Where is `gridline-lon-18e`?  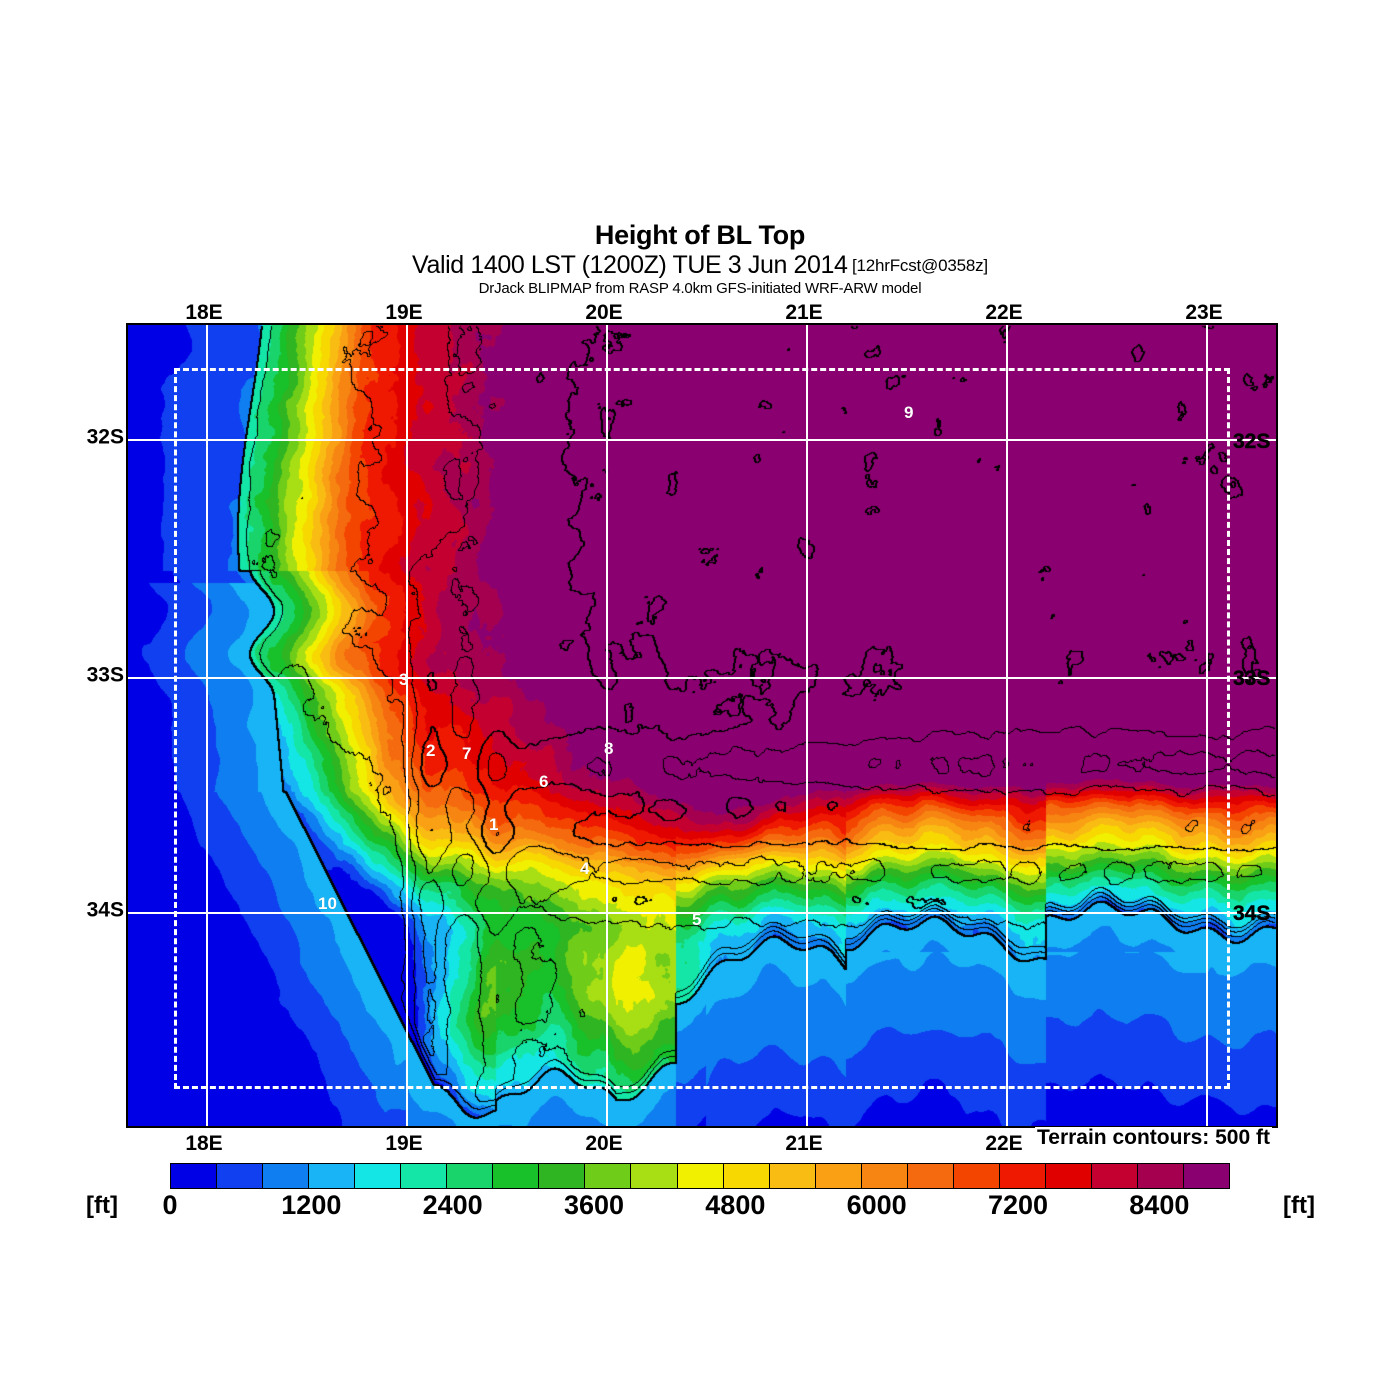
gridline-lon-18e is located at coordinates (207, 725).